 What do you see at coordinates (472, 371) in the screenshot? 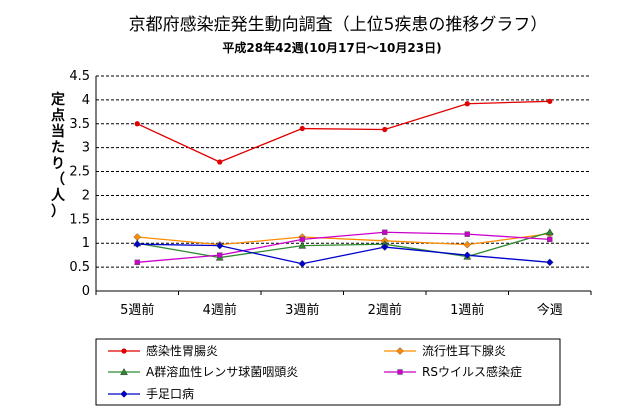
I see `legend-label: RSウイルス感染症` at bounding box center [472, 371].